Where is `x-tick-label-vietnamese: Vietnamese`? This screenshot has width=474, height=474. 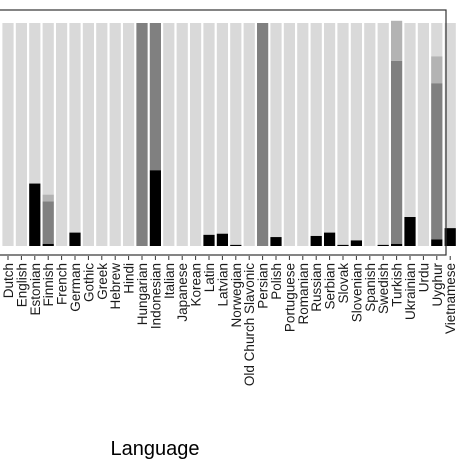
x-tick-label-vietnamese: Vietnamese is located at coordinates (450, 298).